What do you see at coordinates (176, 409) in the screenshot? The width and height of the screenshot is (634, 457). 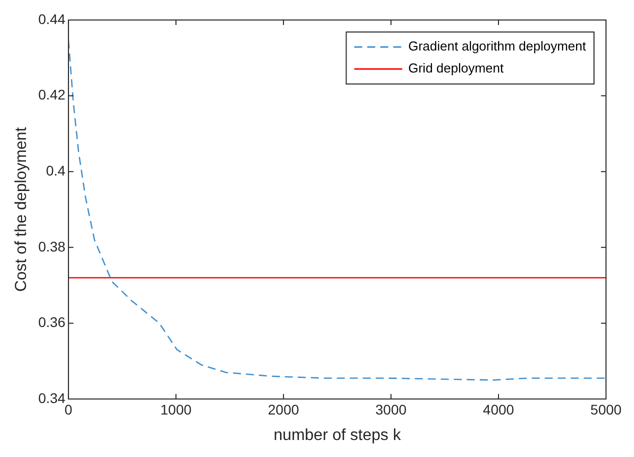 I see `x-tick-label: 1000` at bounding box center [176, 409].